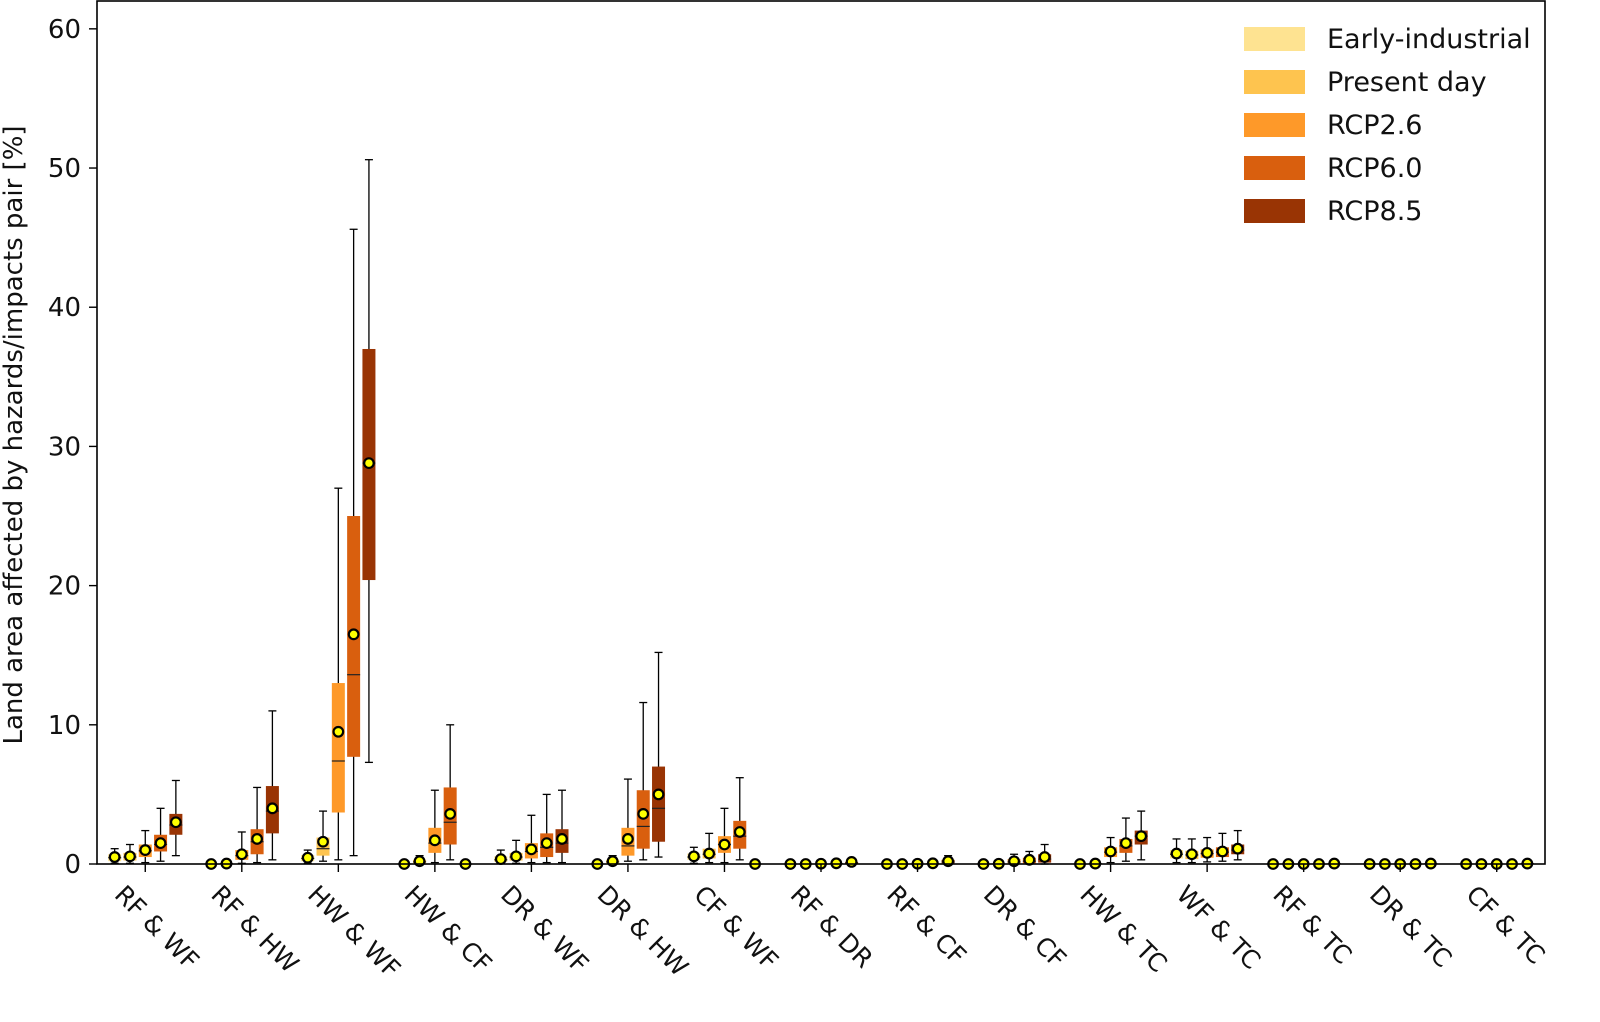 The width and height of the screenshot is (1600, 1022). I want to click on y-tick-label: 60, so click(64, 30).